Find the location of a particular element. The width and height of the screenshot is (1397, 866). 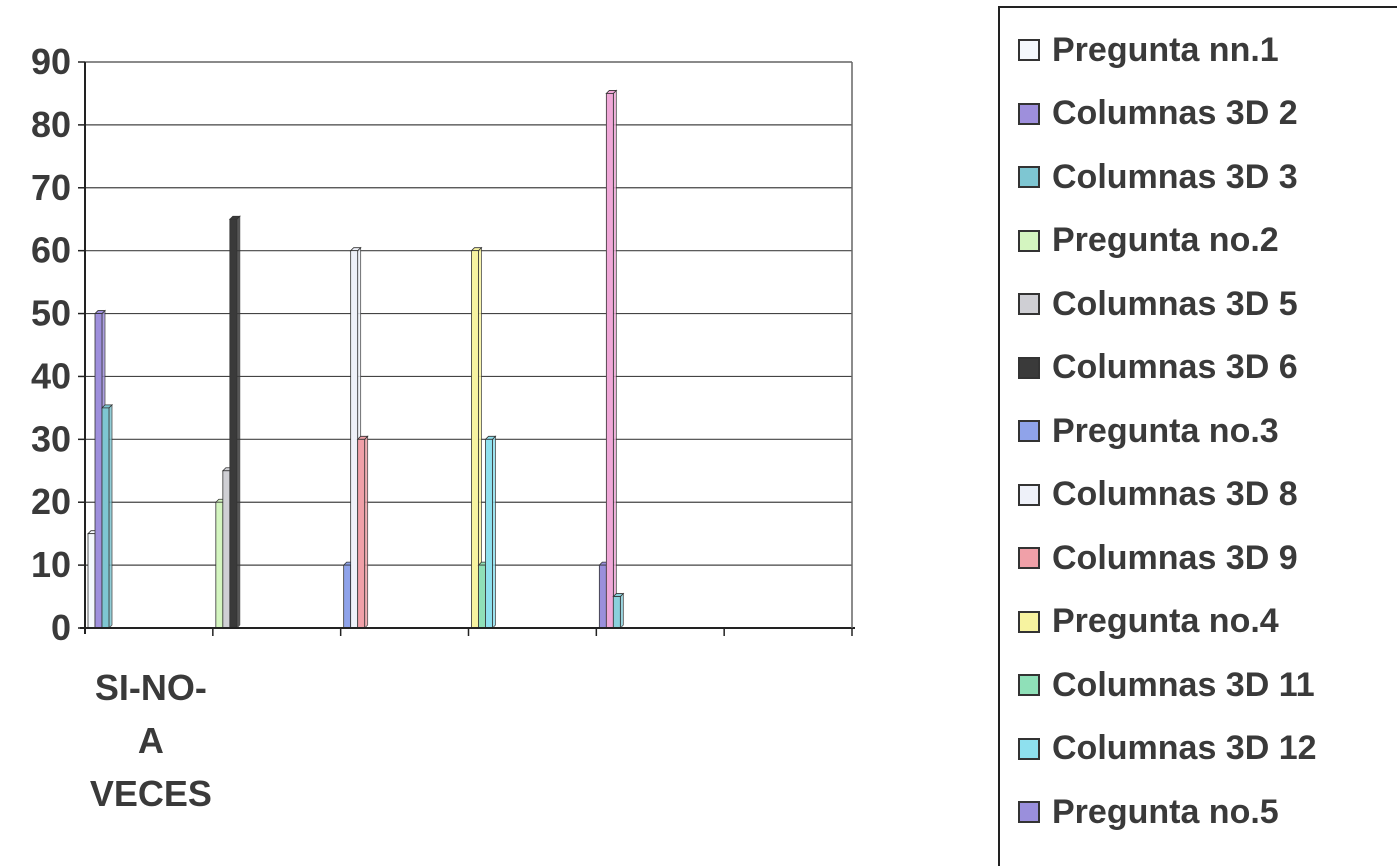

category-labels: SI-NO- A VECES is located at coordinates (151, 740).